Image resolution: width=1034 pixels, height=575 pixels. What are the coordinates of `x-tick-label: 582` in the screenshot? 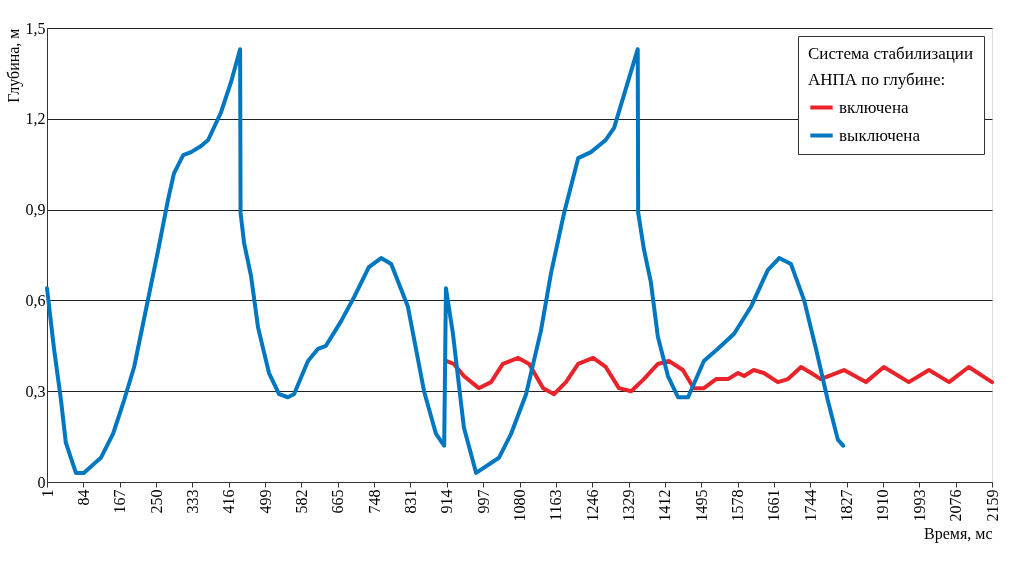 It's located at (301, 501).